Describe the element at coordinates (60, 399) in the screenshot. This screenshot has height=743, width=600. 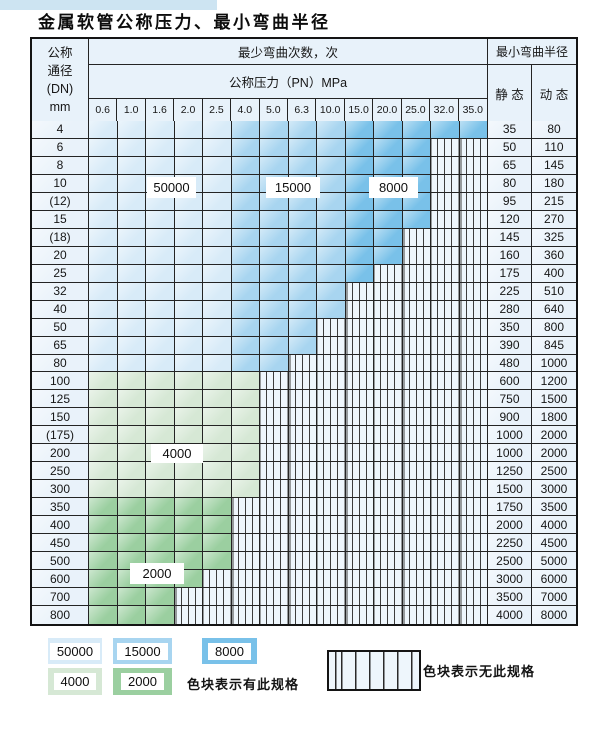
I see `dn-cell: 125` at that location.